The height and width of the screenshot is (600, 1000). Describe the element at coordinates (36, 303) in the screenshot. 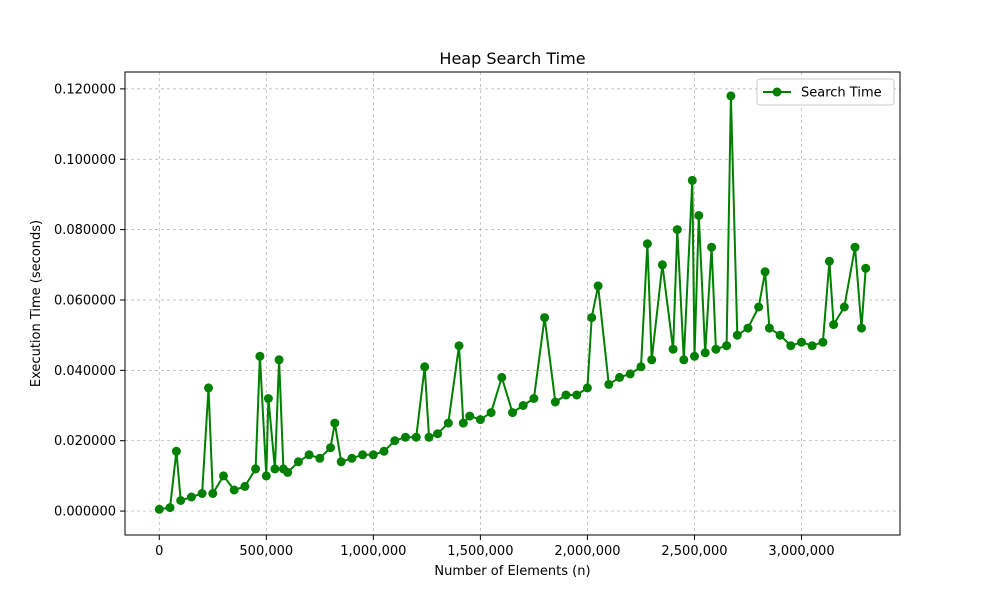

I see `y-axis-label: Execution Time (seconds)` at that location.